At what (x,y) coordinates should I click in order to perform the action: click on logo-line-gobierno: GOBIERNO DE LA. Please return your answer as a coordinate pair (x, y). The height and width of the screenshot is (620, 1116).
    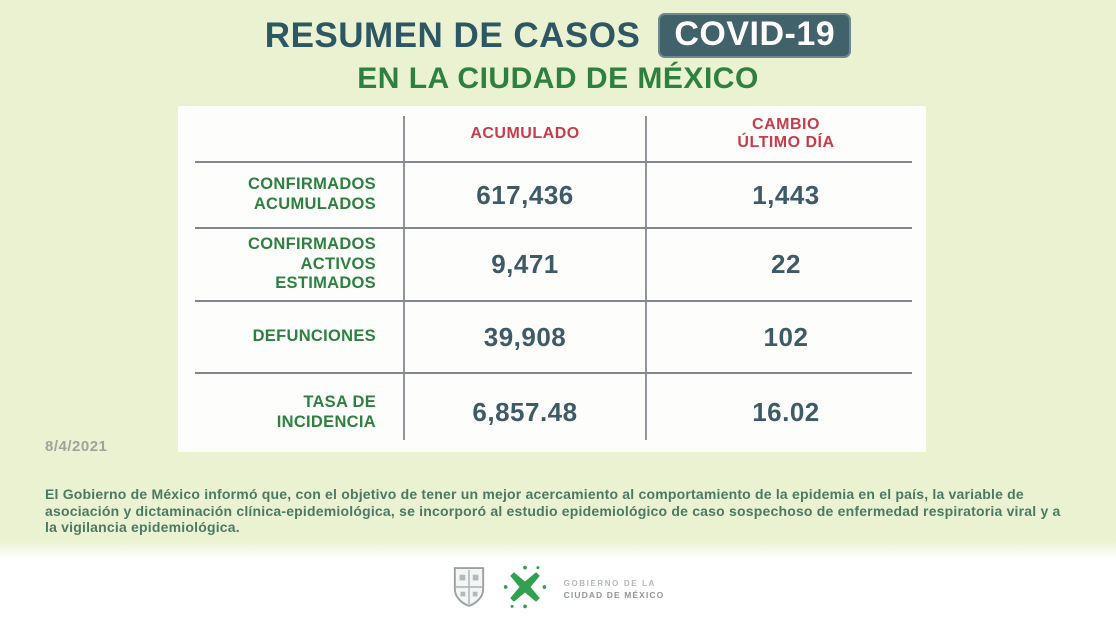
    Looking at the image, I should click on (609, 583).